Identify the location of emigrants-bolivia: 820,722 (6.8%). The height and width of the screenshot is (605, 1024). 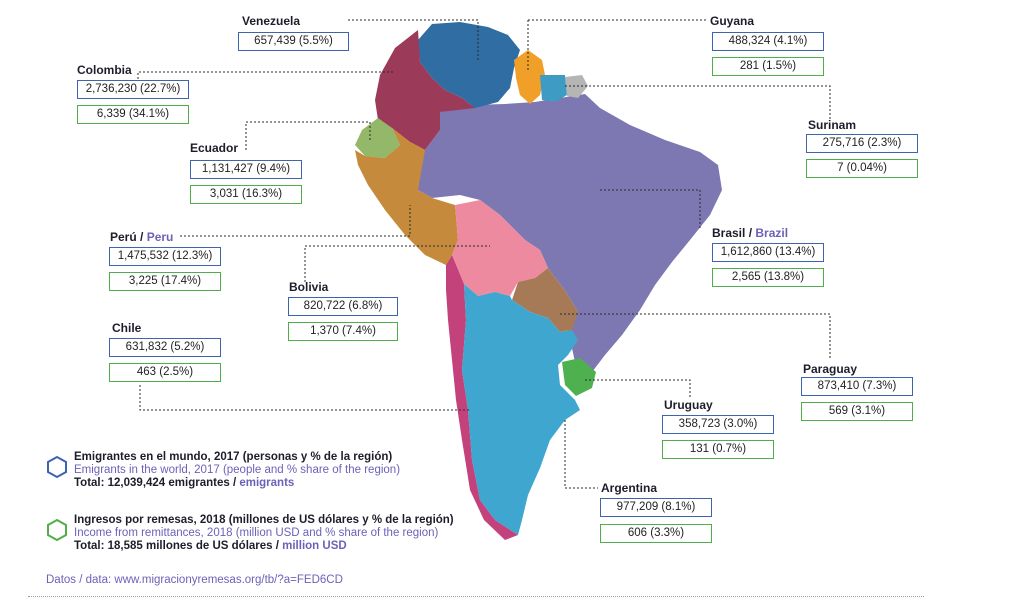
(343, 306).